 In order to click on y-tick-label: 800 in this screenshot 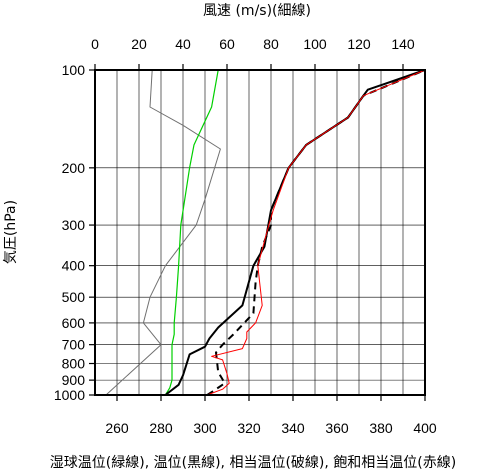, I will do `click(74, 364)`.